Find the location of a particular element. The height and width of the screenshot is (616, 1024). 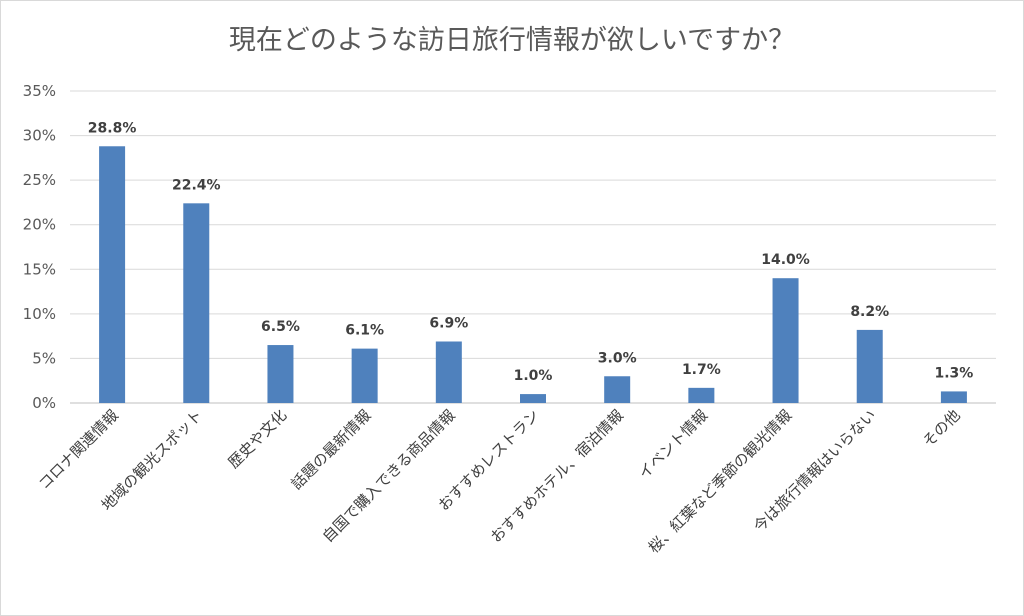

data-label: 6.9% is located at coordinates (448, 323).